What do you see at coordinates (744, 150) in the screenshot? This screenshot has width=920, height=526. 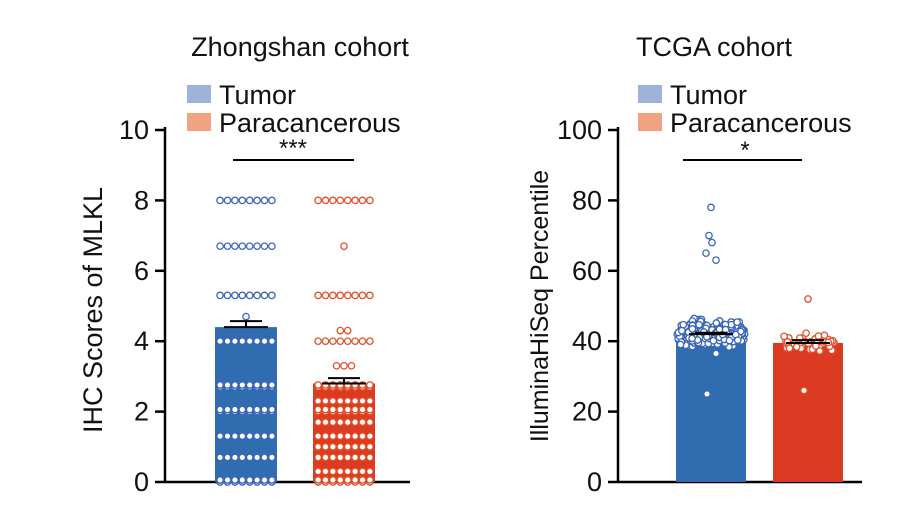 I see `significance-label: *` at bounding box center [744, 150].